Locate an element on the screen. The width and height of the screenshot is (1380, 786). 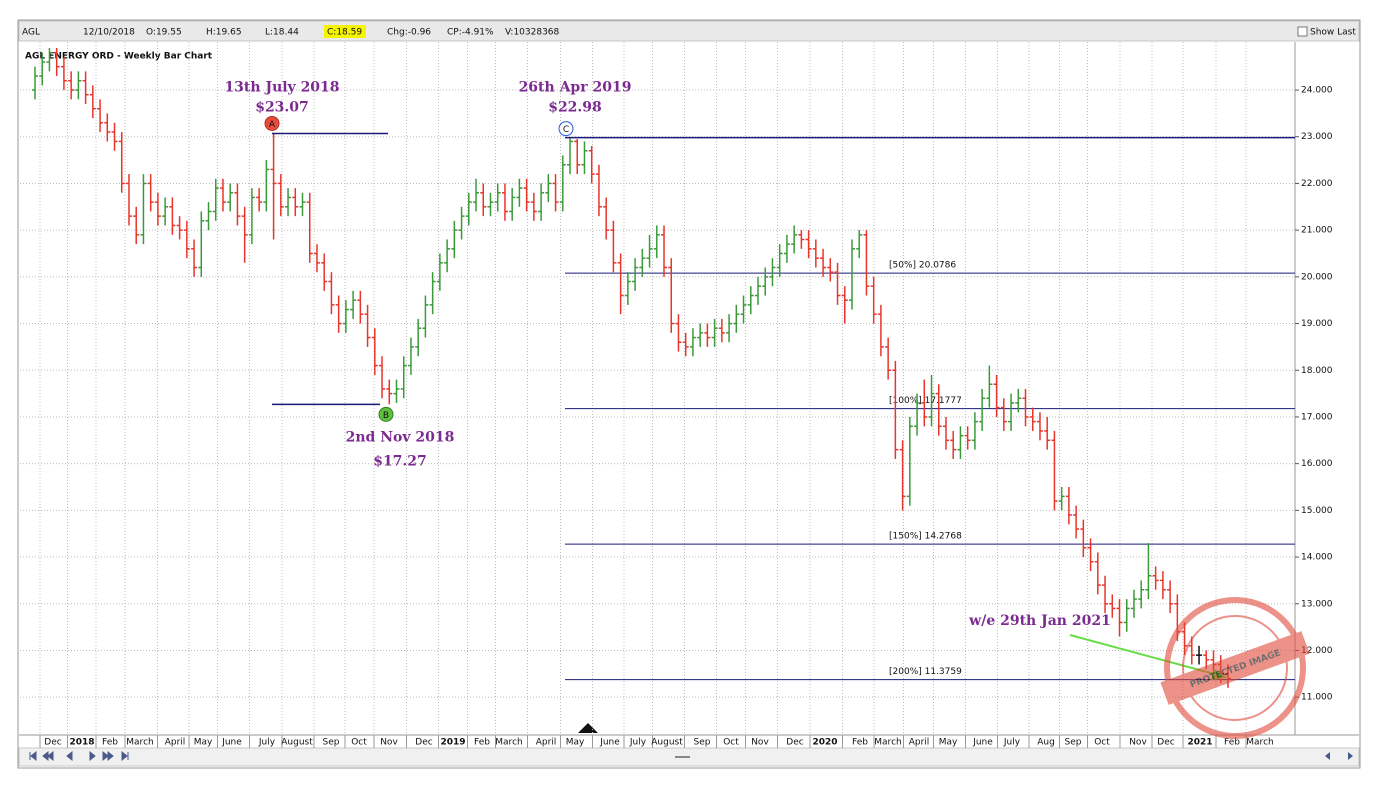
x-tick-label: June is located at coordinates (231, 743).